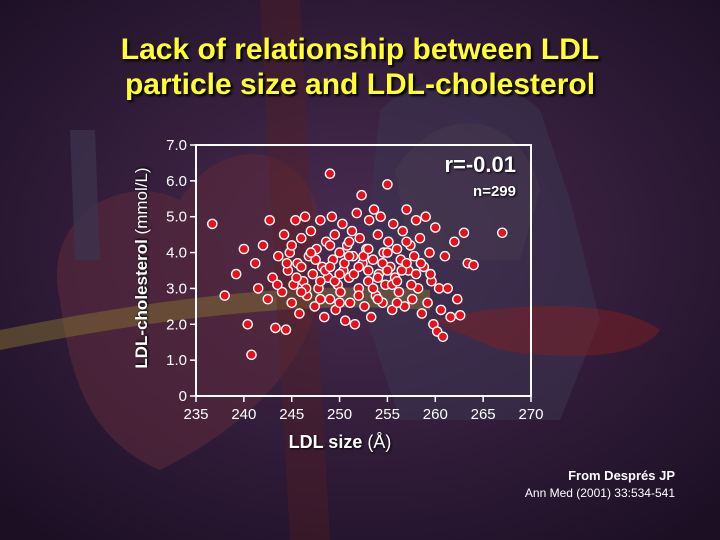 The height and width of the screenshot is (540, 720). Describe the element at coordinates (339, 414) in the screenshot. I see `x-tick-label: 250` at that location.